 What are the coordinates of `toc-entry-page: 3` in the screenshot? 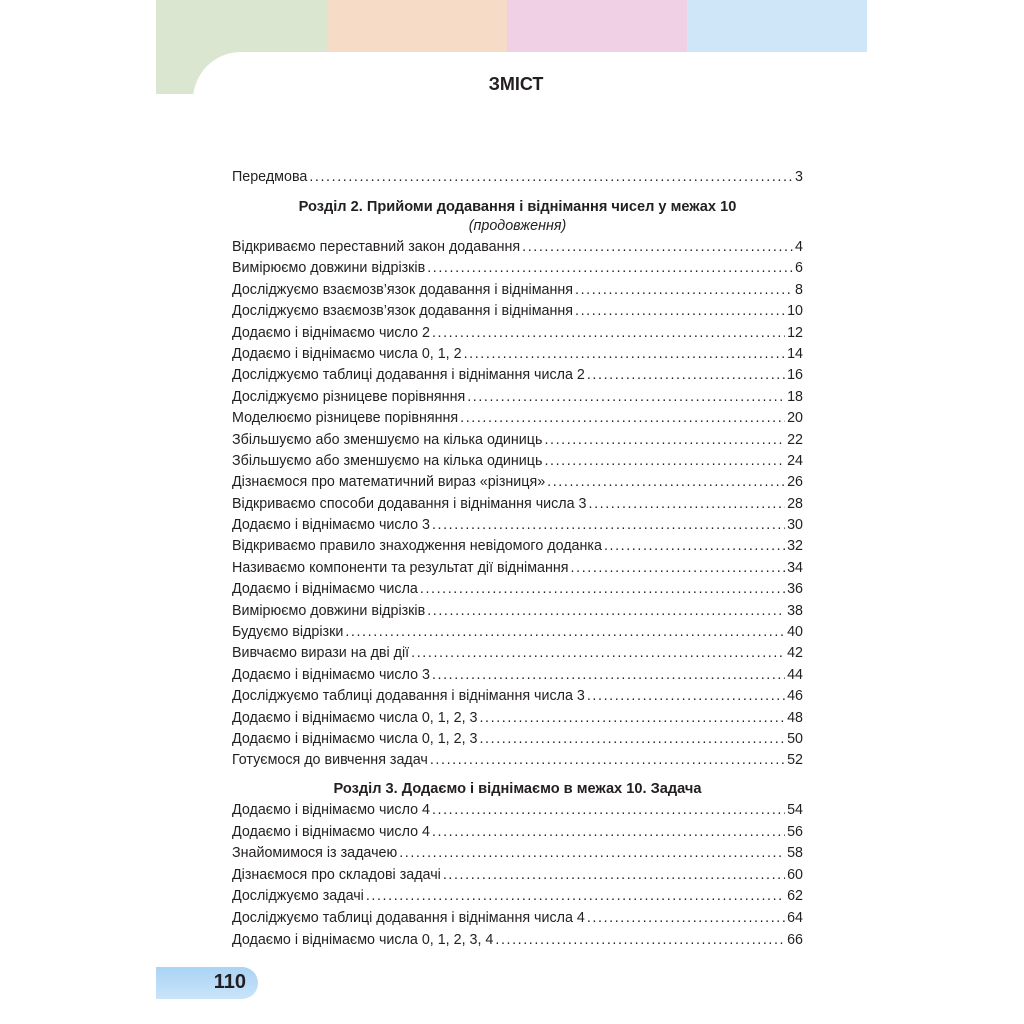 It's located at (799, 177).